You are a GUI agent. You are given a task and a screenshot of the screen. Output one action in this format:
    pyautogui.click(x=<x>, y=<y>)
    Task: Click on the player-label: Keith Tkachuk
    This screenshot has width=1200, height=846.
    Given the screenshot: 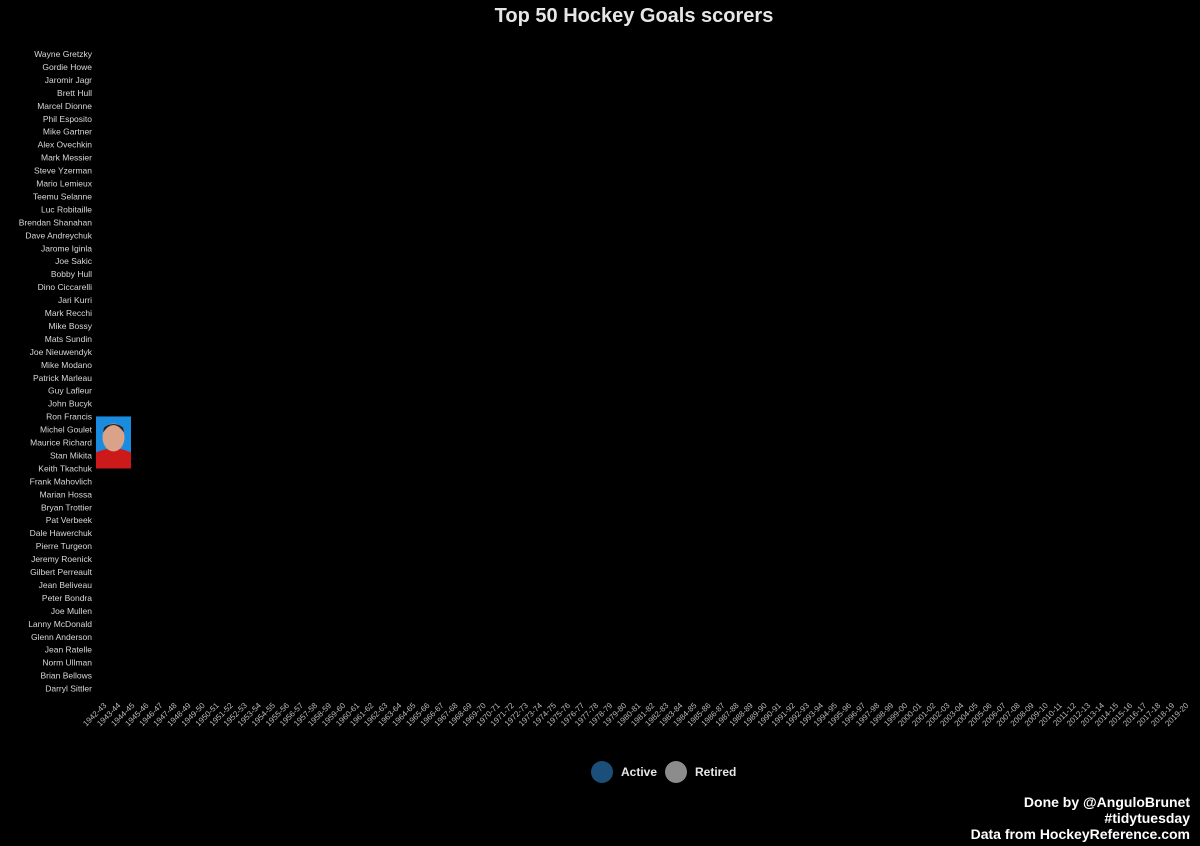 What is the action you would take?
    pyautogui.click(x=65, y=468)
    